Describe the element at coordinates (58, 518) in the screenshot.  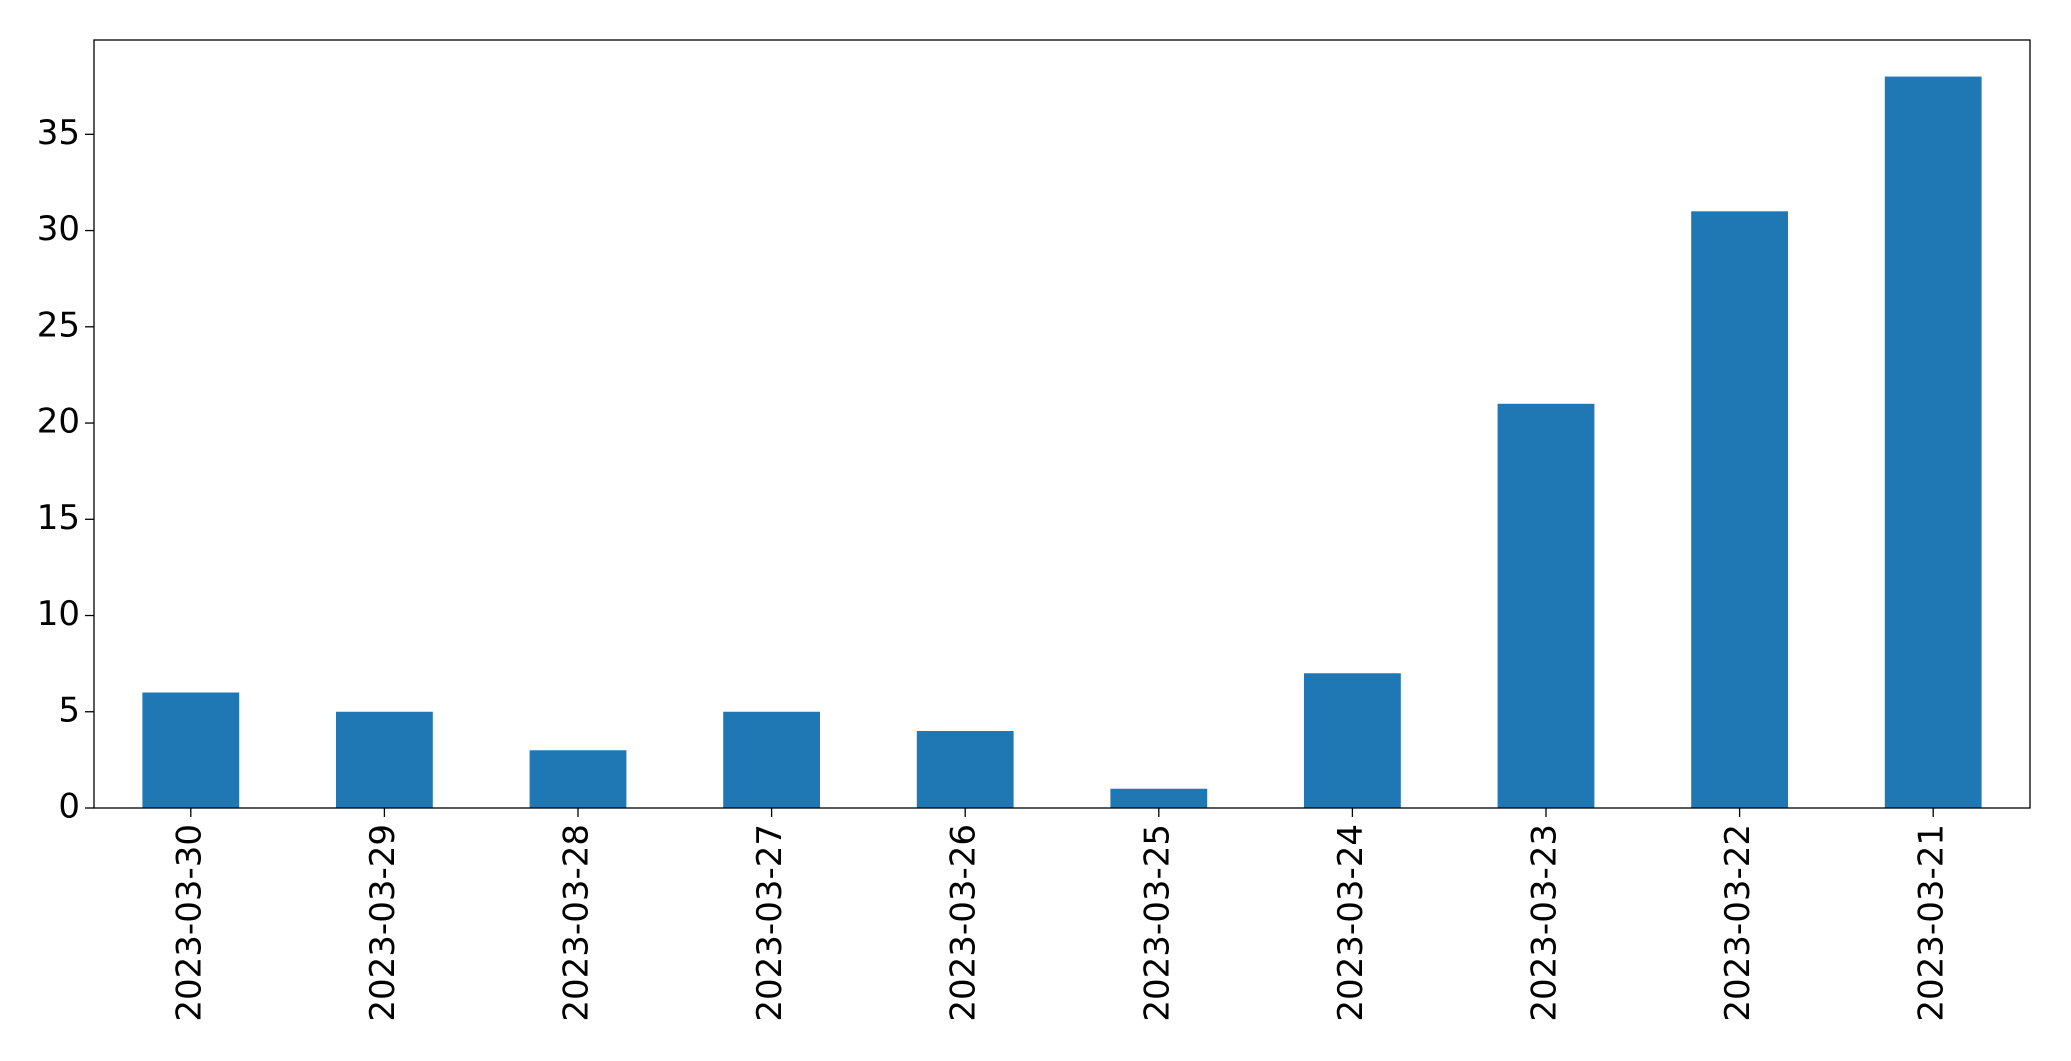
I see `y-tick-label: 15` at that location.